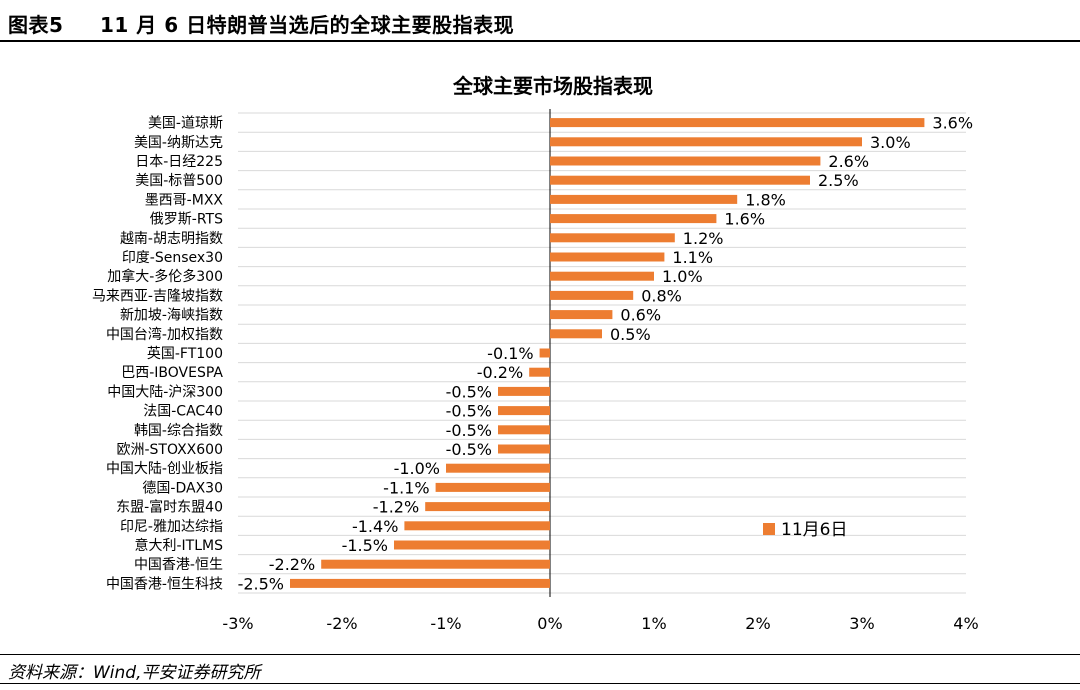 This screenshot has width=1080, height=690. Describe the element at coordinates (682, 276) in the screenshot. I see `value-label: 1.0%` at that location.